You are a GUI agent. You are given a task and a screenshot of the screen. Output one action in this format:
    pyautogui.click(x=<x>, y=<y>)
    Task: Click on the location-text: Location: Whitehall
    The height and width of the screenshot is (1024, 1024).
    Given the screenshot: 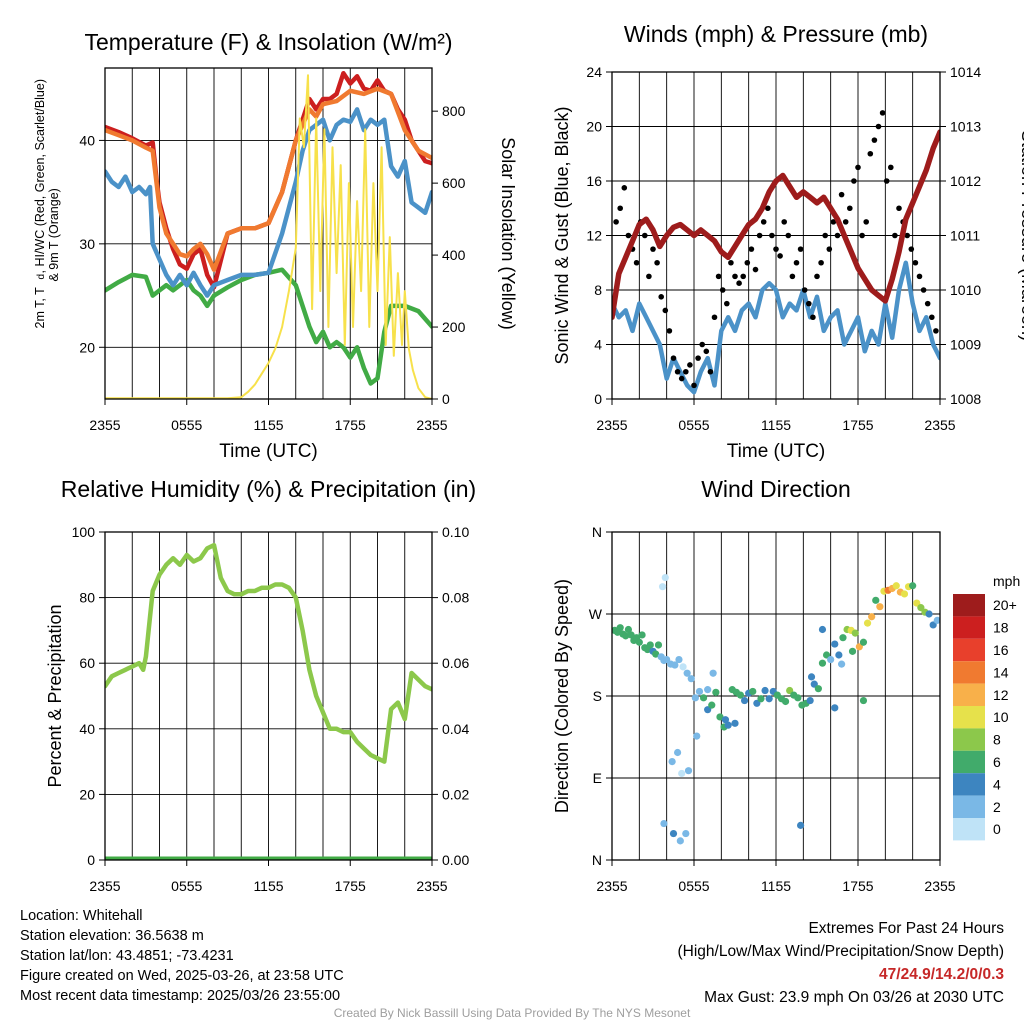 What is the action you would take?
    pyautogui.click(x=81, y=916)
    